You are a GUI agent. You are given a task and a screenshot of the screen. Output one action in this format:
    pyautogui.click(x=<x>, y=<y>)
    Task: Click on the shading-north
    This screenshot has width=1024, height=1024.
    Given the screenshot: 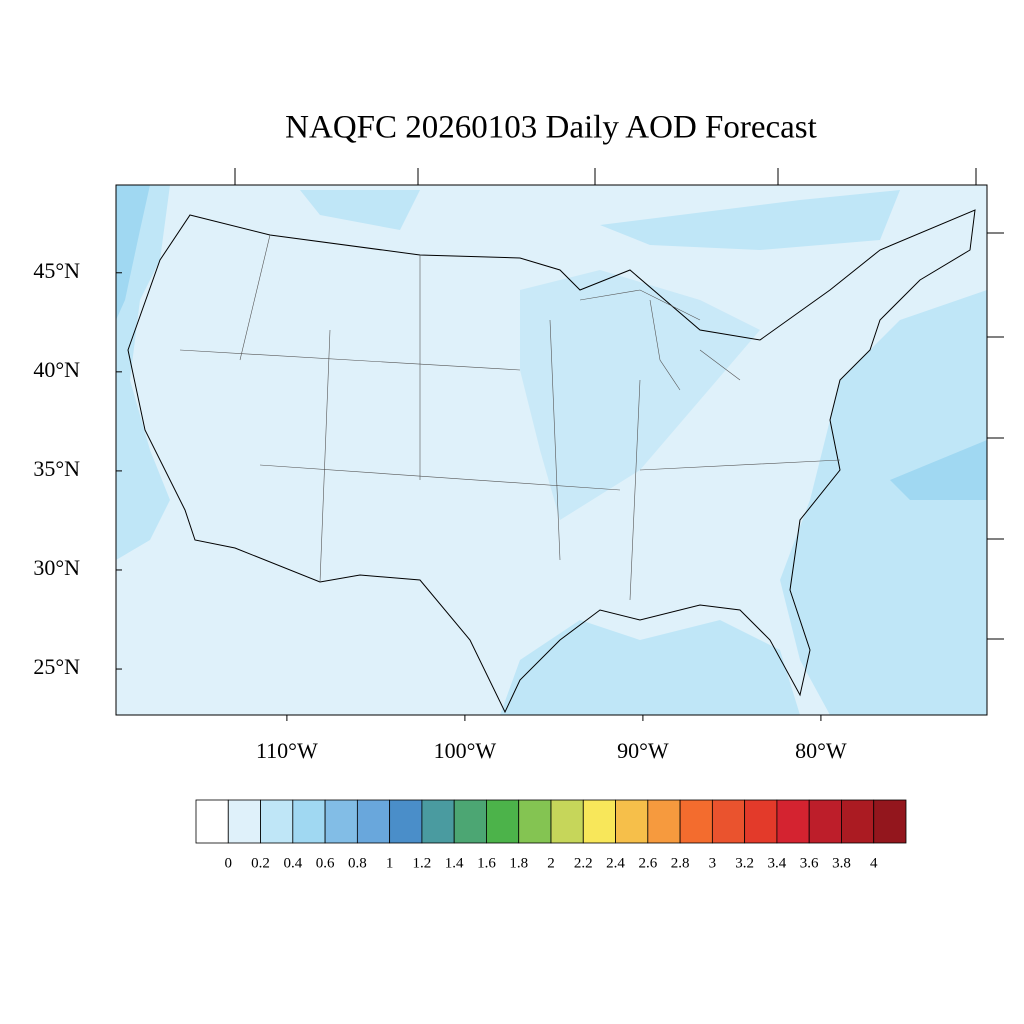 What is the action you would take?
    pyautogui.click(x=600, y=220)
    